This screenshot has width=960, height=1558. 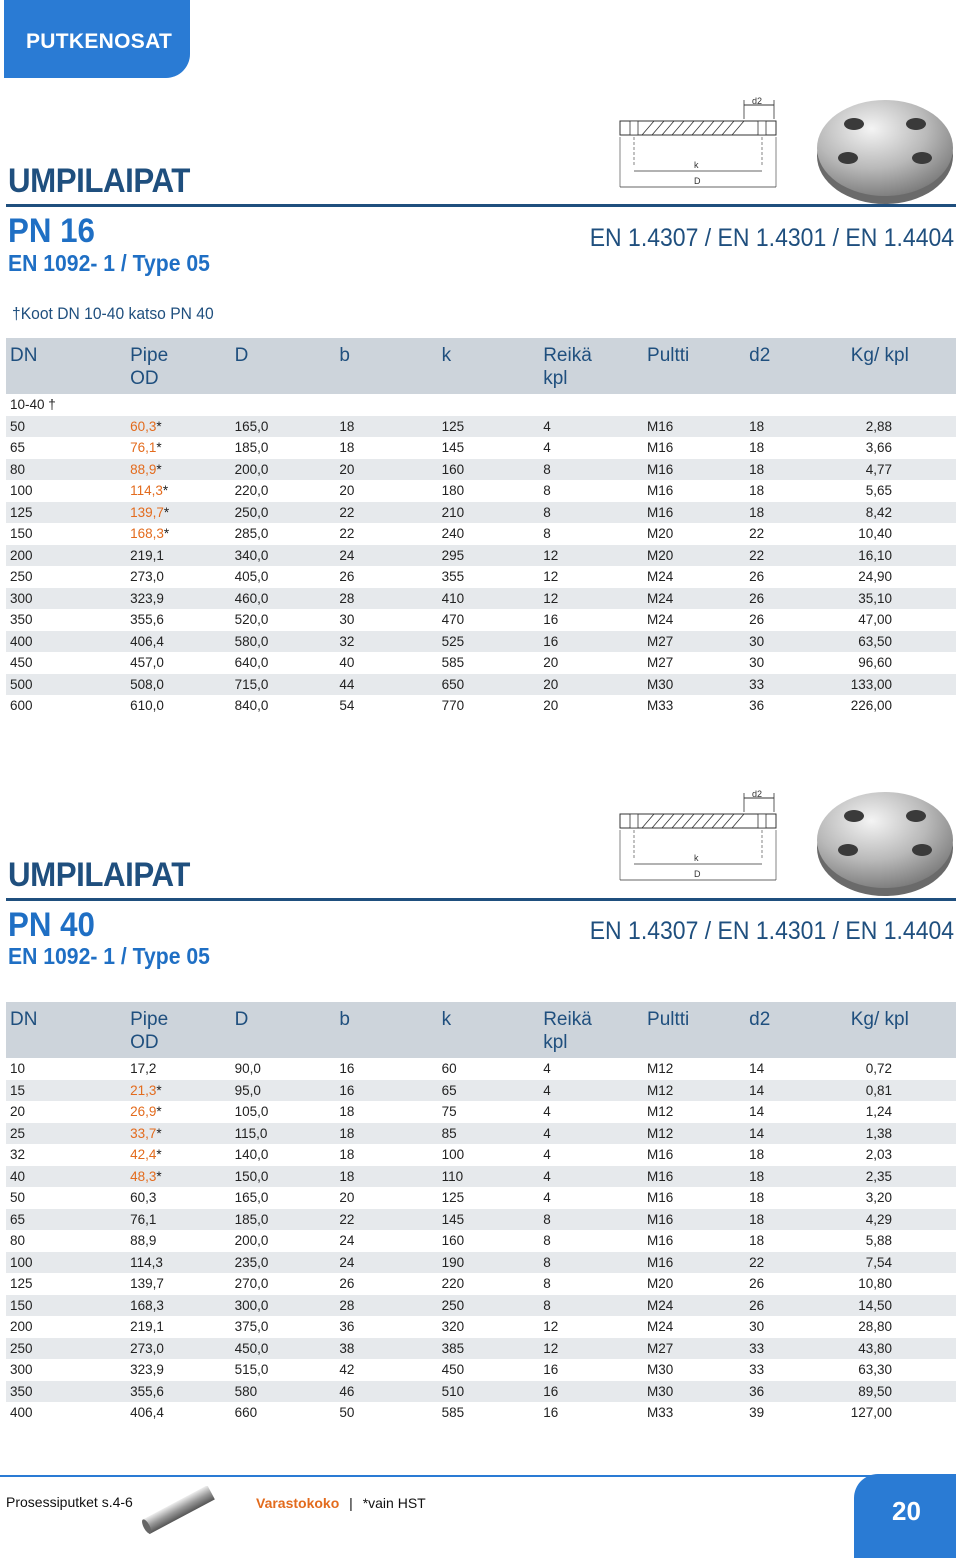 What do you see at coordinates (21, 705) in the screenshot?
I see `table-cell: 600` at bounding box center [21, 705].